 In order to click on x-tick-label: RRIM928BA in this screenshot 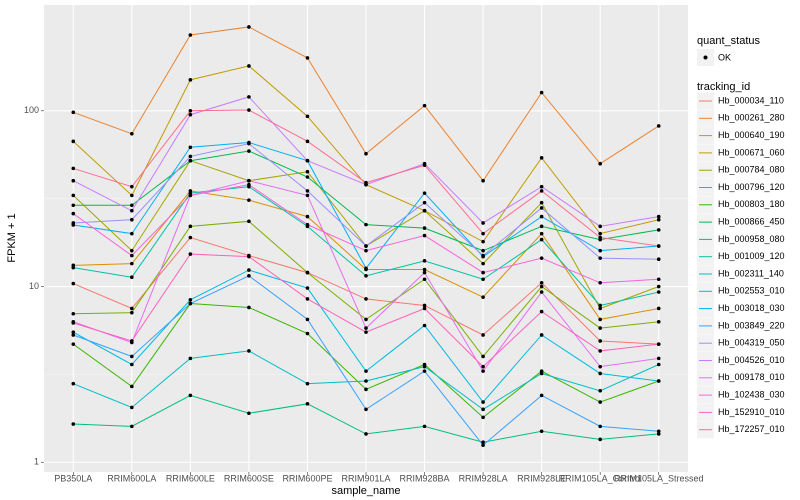, I will do `click(425, 478)`.